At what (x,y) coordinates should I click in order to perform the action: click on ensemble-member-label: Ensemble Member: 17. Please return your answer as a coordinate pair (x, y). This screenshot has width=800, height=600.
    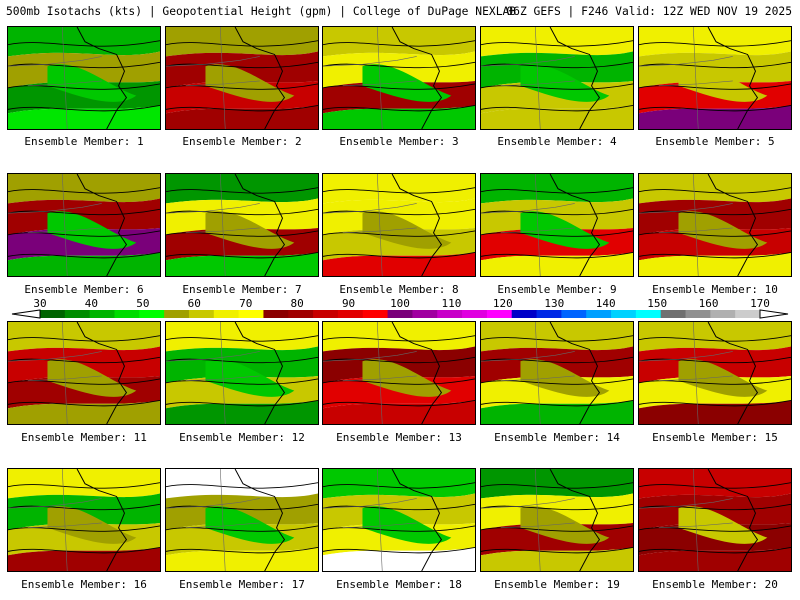
    Looking at the image, I should click on (242, 584).